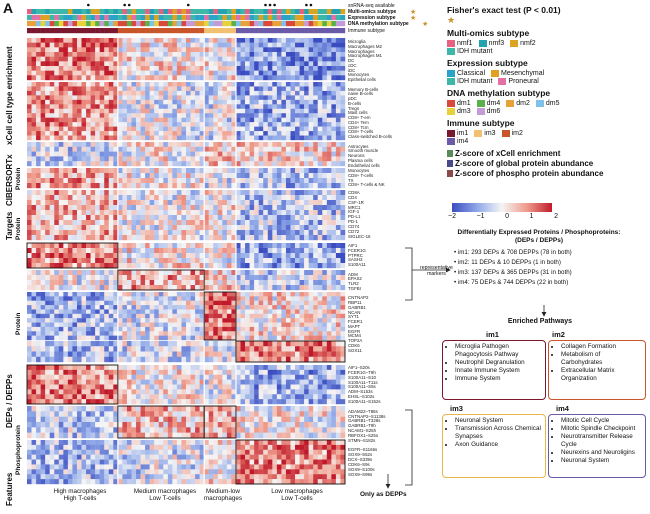 The image size is (650, 514). Describe the element at coordinates (460, 43) in the screenshot. I see `legend-item: nmf1` at that location.